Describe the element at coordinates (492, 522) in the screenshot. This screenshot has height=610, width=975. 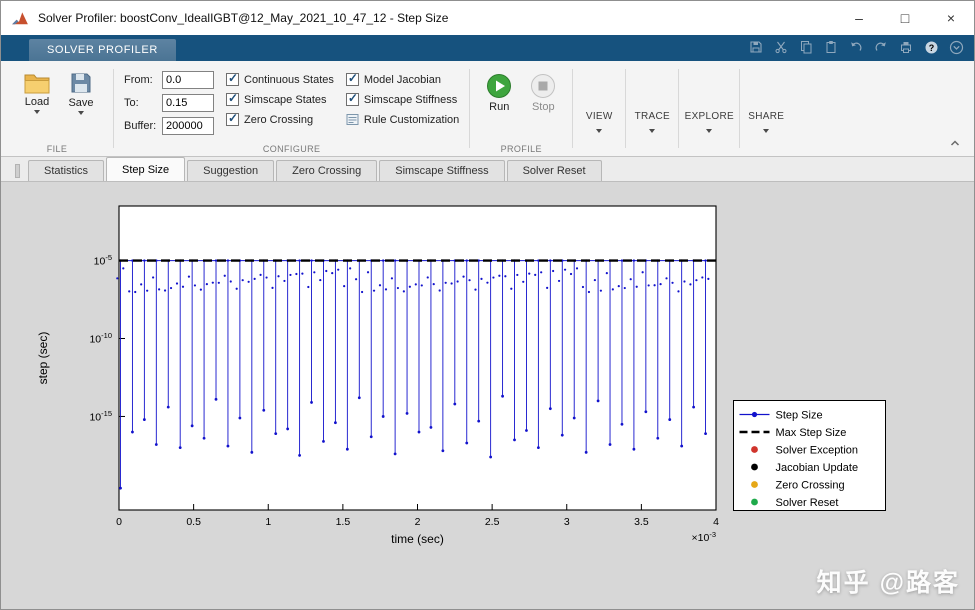
I see `svg-text: 2.5` at that location.